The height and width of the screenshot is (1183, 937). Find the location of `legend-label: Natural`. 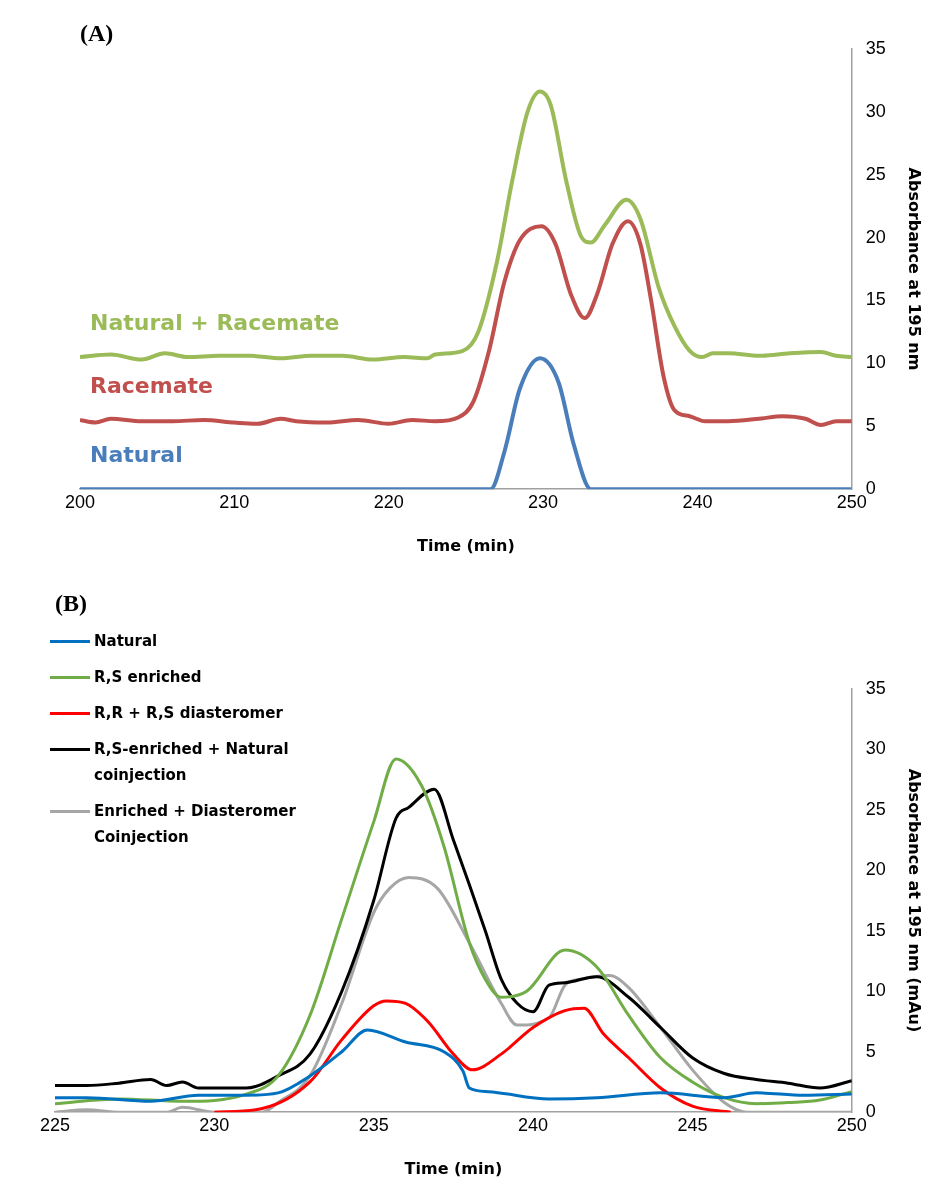

legend-label: Natural is located at coordinates (126, 641).